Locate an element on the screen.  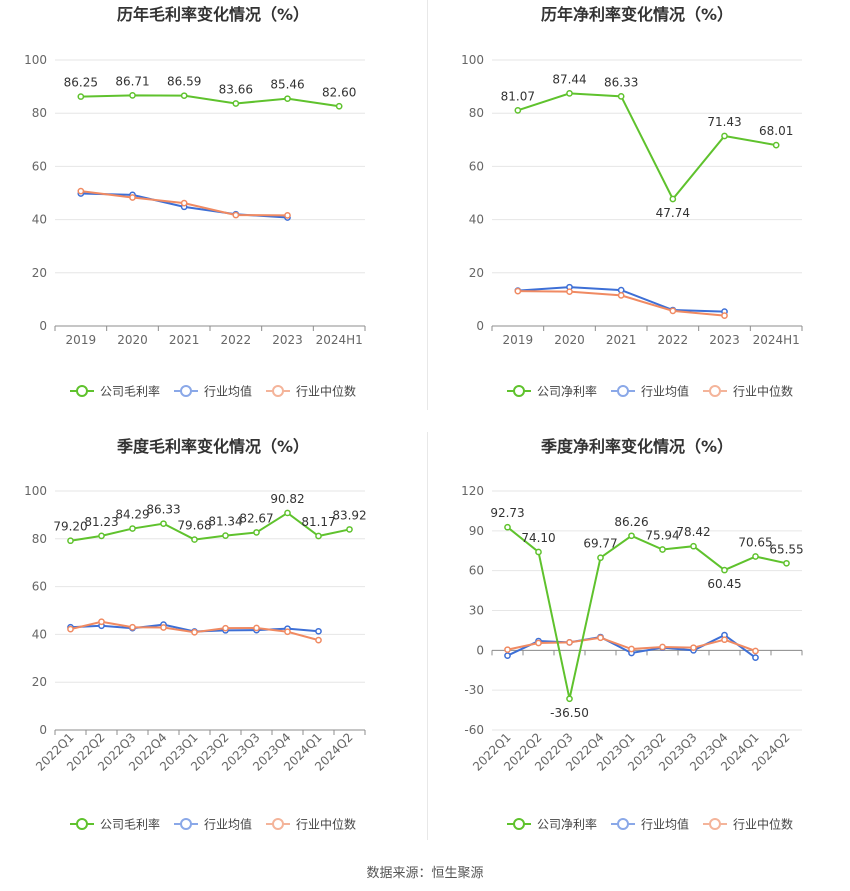
data-label: 81.07 is located at coordinates (518, 96).